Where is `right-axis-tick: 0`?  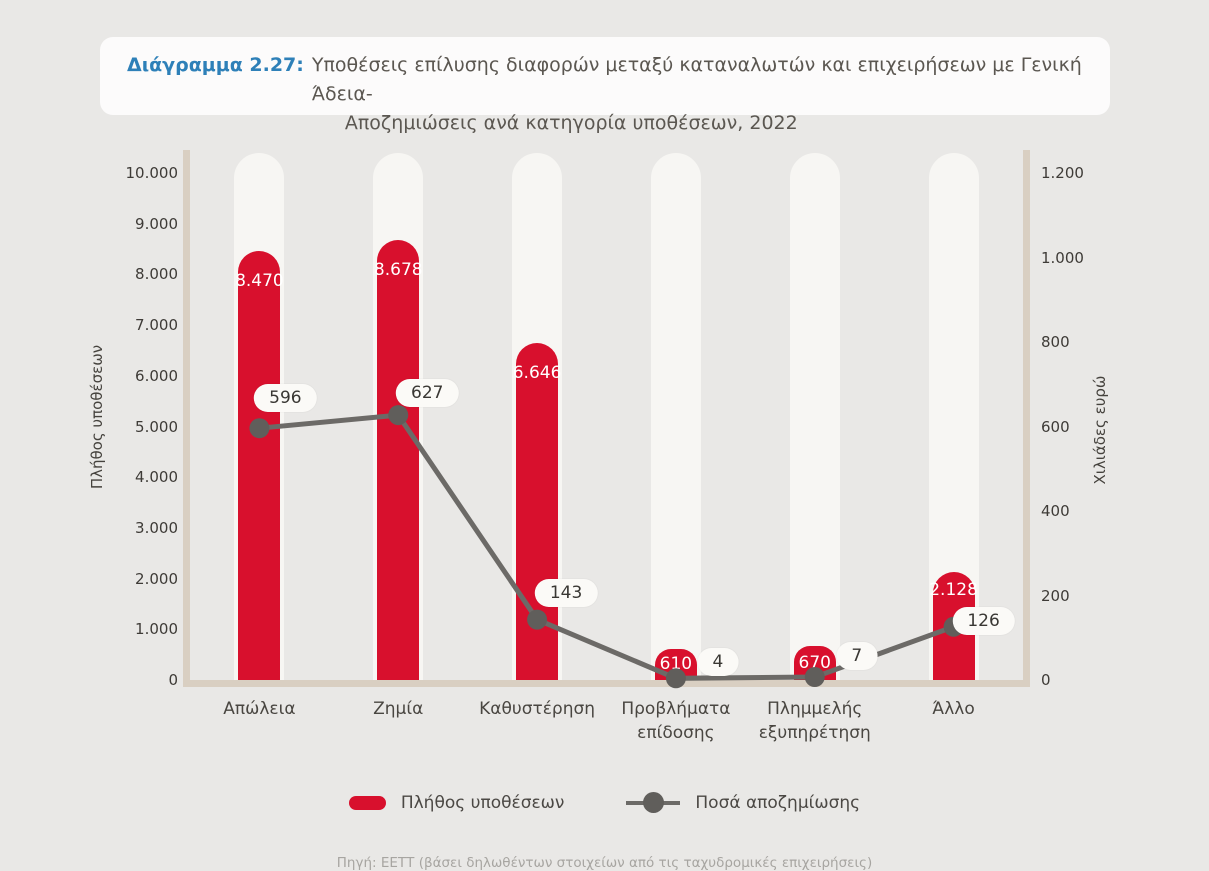 right-axis-tick: 0 is located at coordinates (1046, 680).